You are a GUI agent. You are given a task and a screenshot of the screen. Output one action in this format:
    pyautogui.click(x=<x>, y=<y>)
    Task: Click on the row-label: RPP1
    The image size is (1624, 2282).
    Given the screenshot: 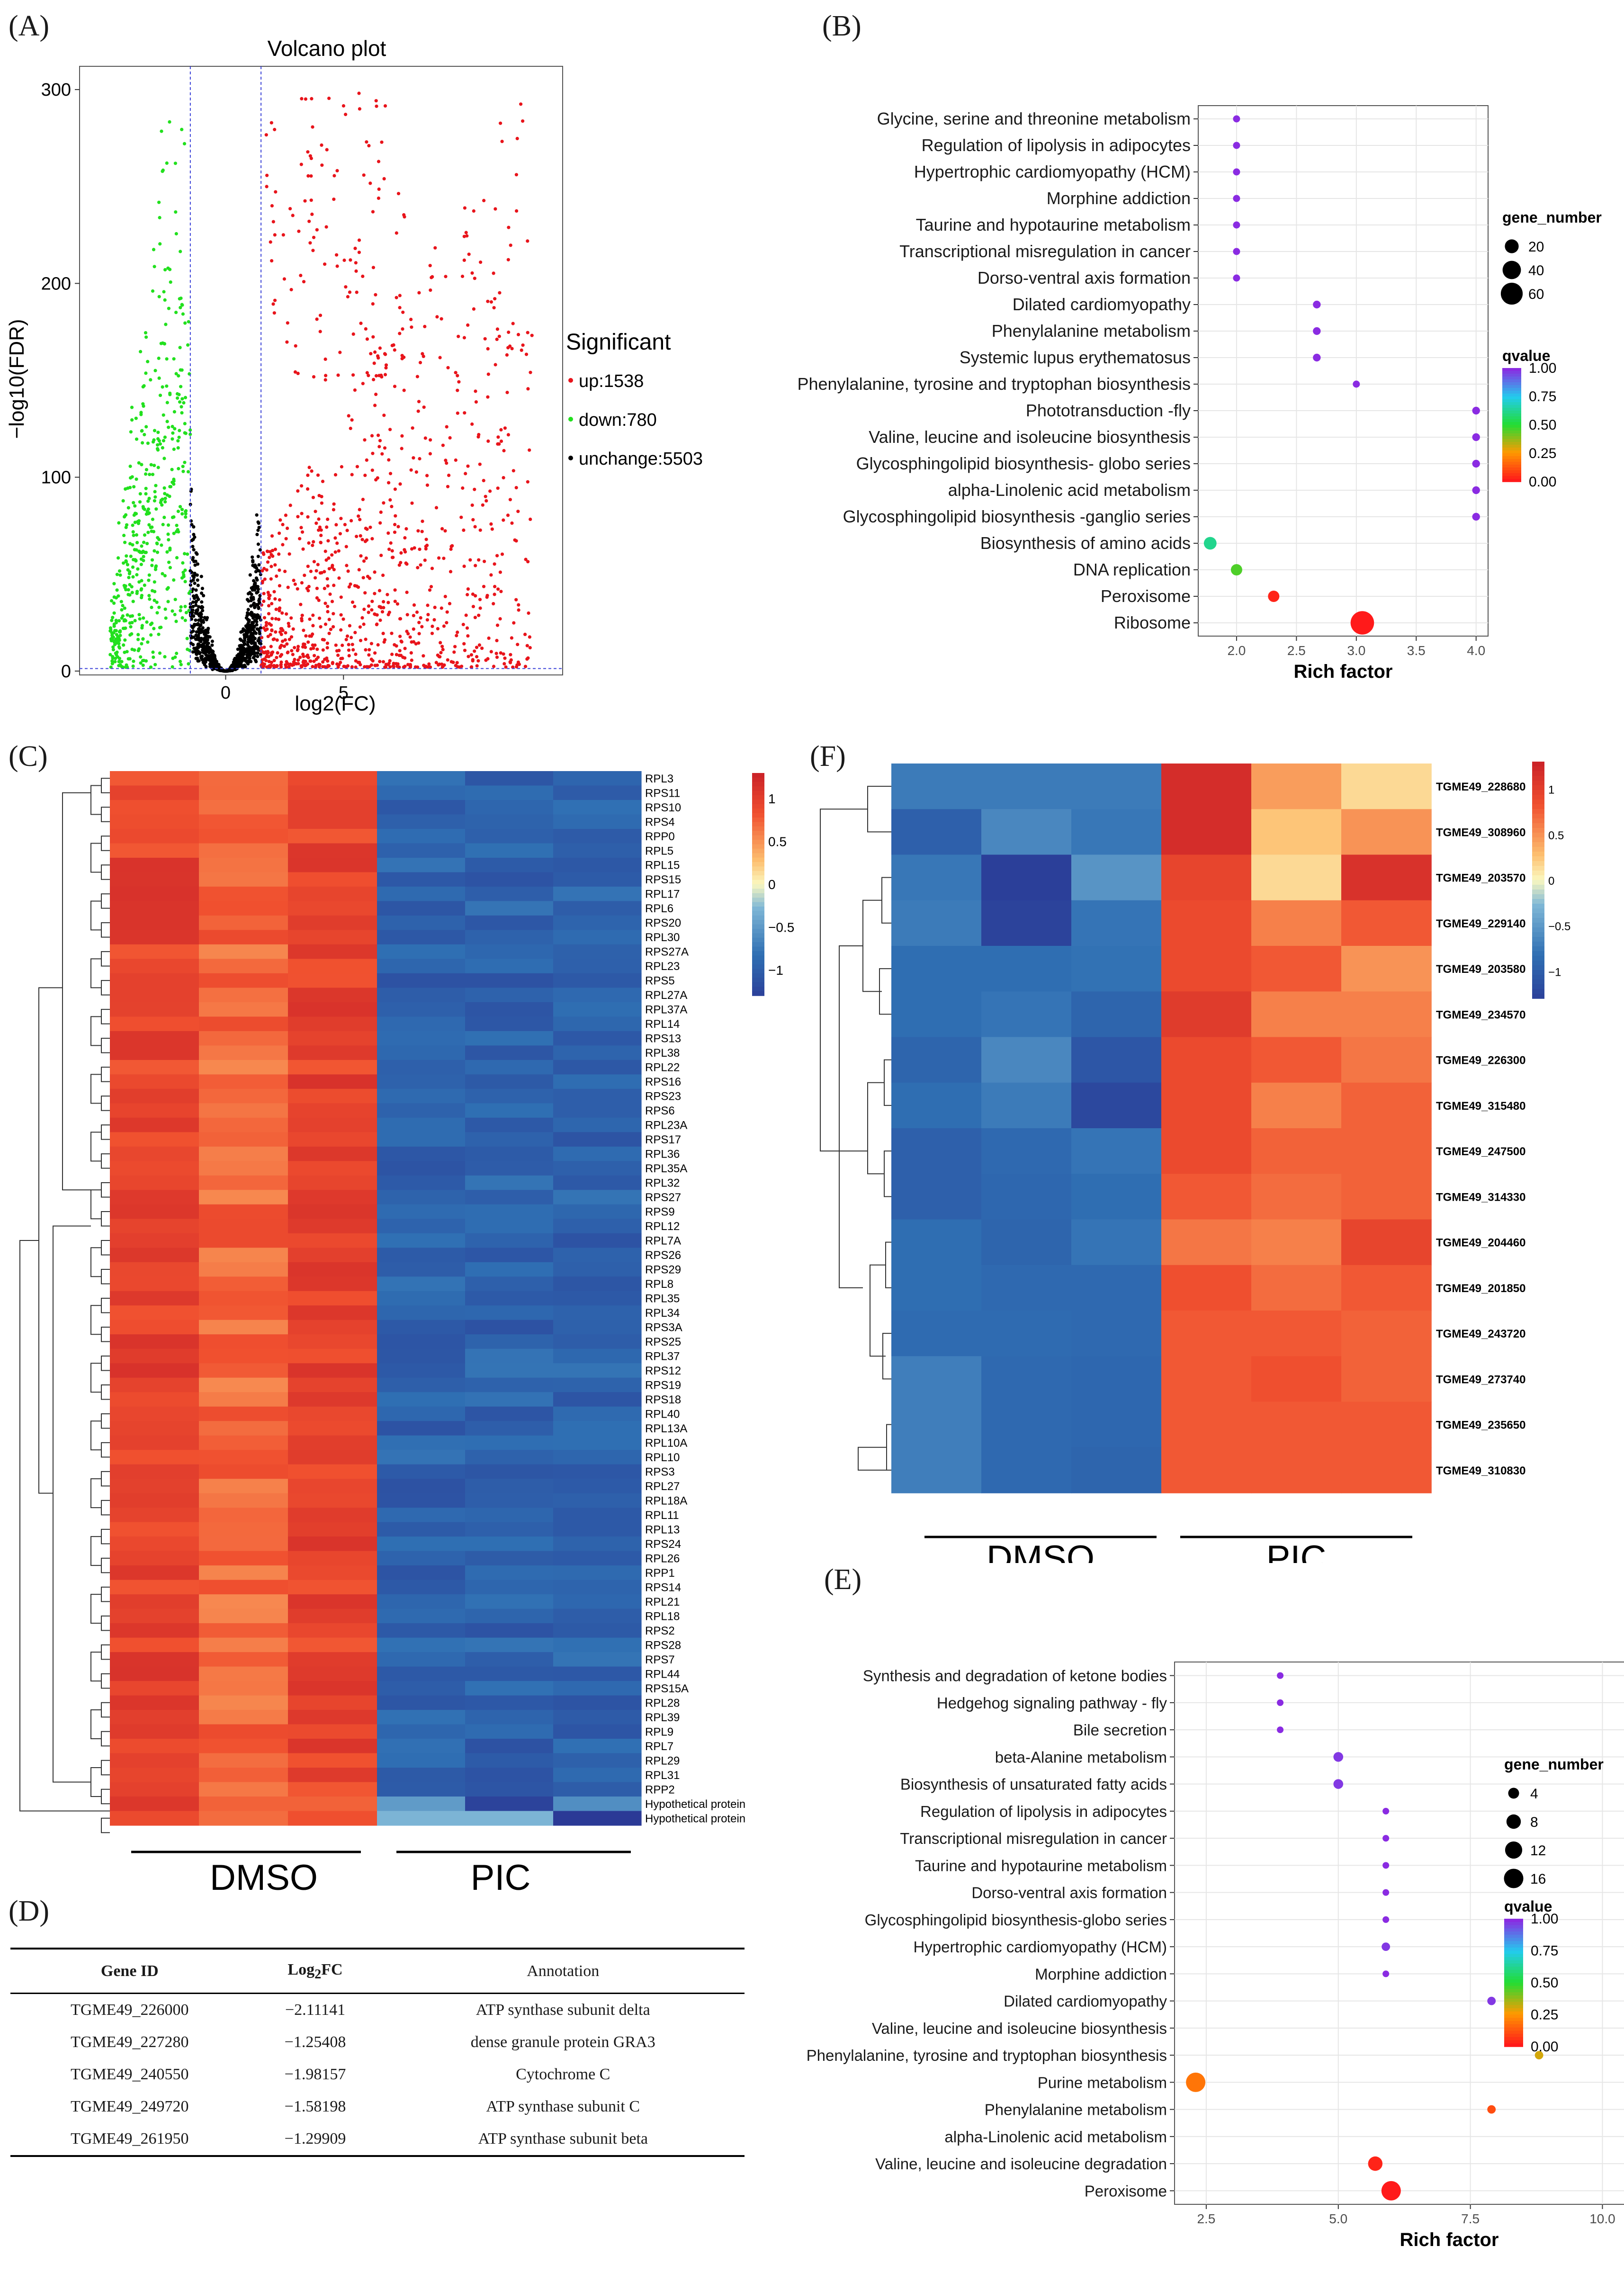 What is the action you would take?
    pyautogui.click(x=660, y=1574)
    